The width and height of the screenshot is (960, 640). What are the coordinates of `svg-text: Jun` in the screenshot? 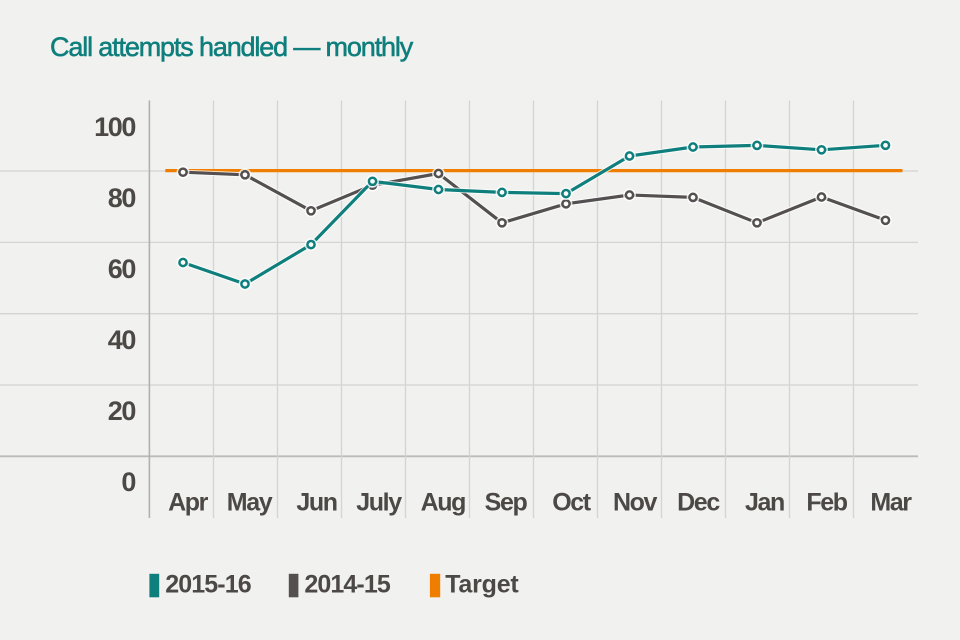 It's located at (316, 502).